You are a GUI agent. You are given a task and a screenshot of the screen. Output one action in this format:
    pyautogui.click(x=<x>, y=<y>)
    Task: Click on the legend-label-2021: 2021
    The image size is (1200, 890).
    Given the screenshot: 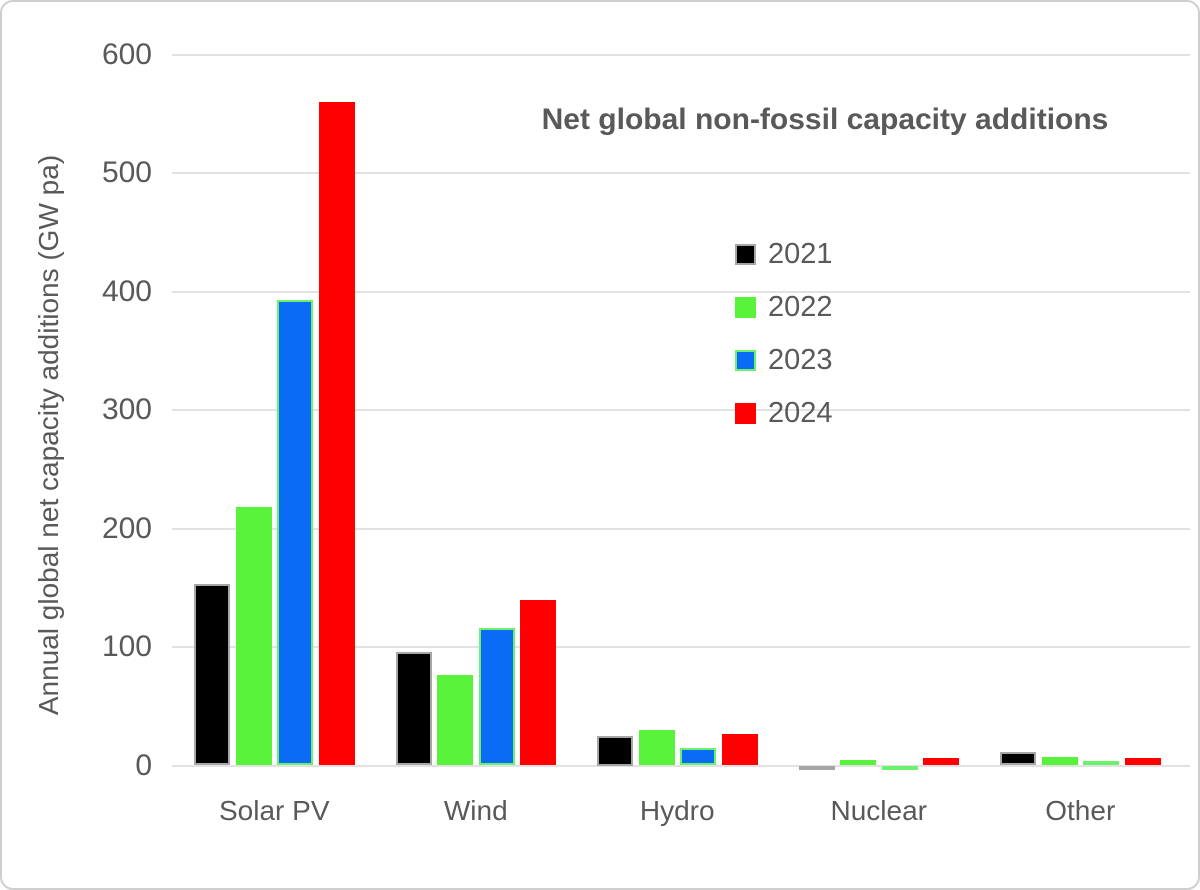 What is the action you would take?
    pyautogui.click(x=800, y=254)
    